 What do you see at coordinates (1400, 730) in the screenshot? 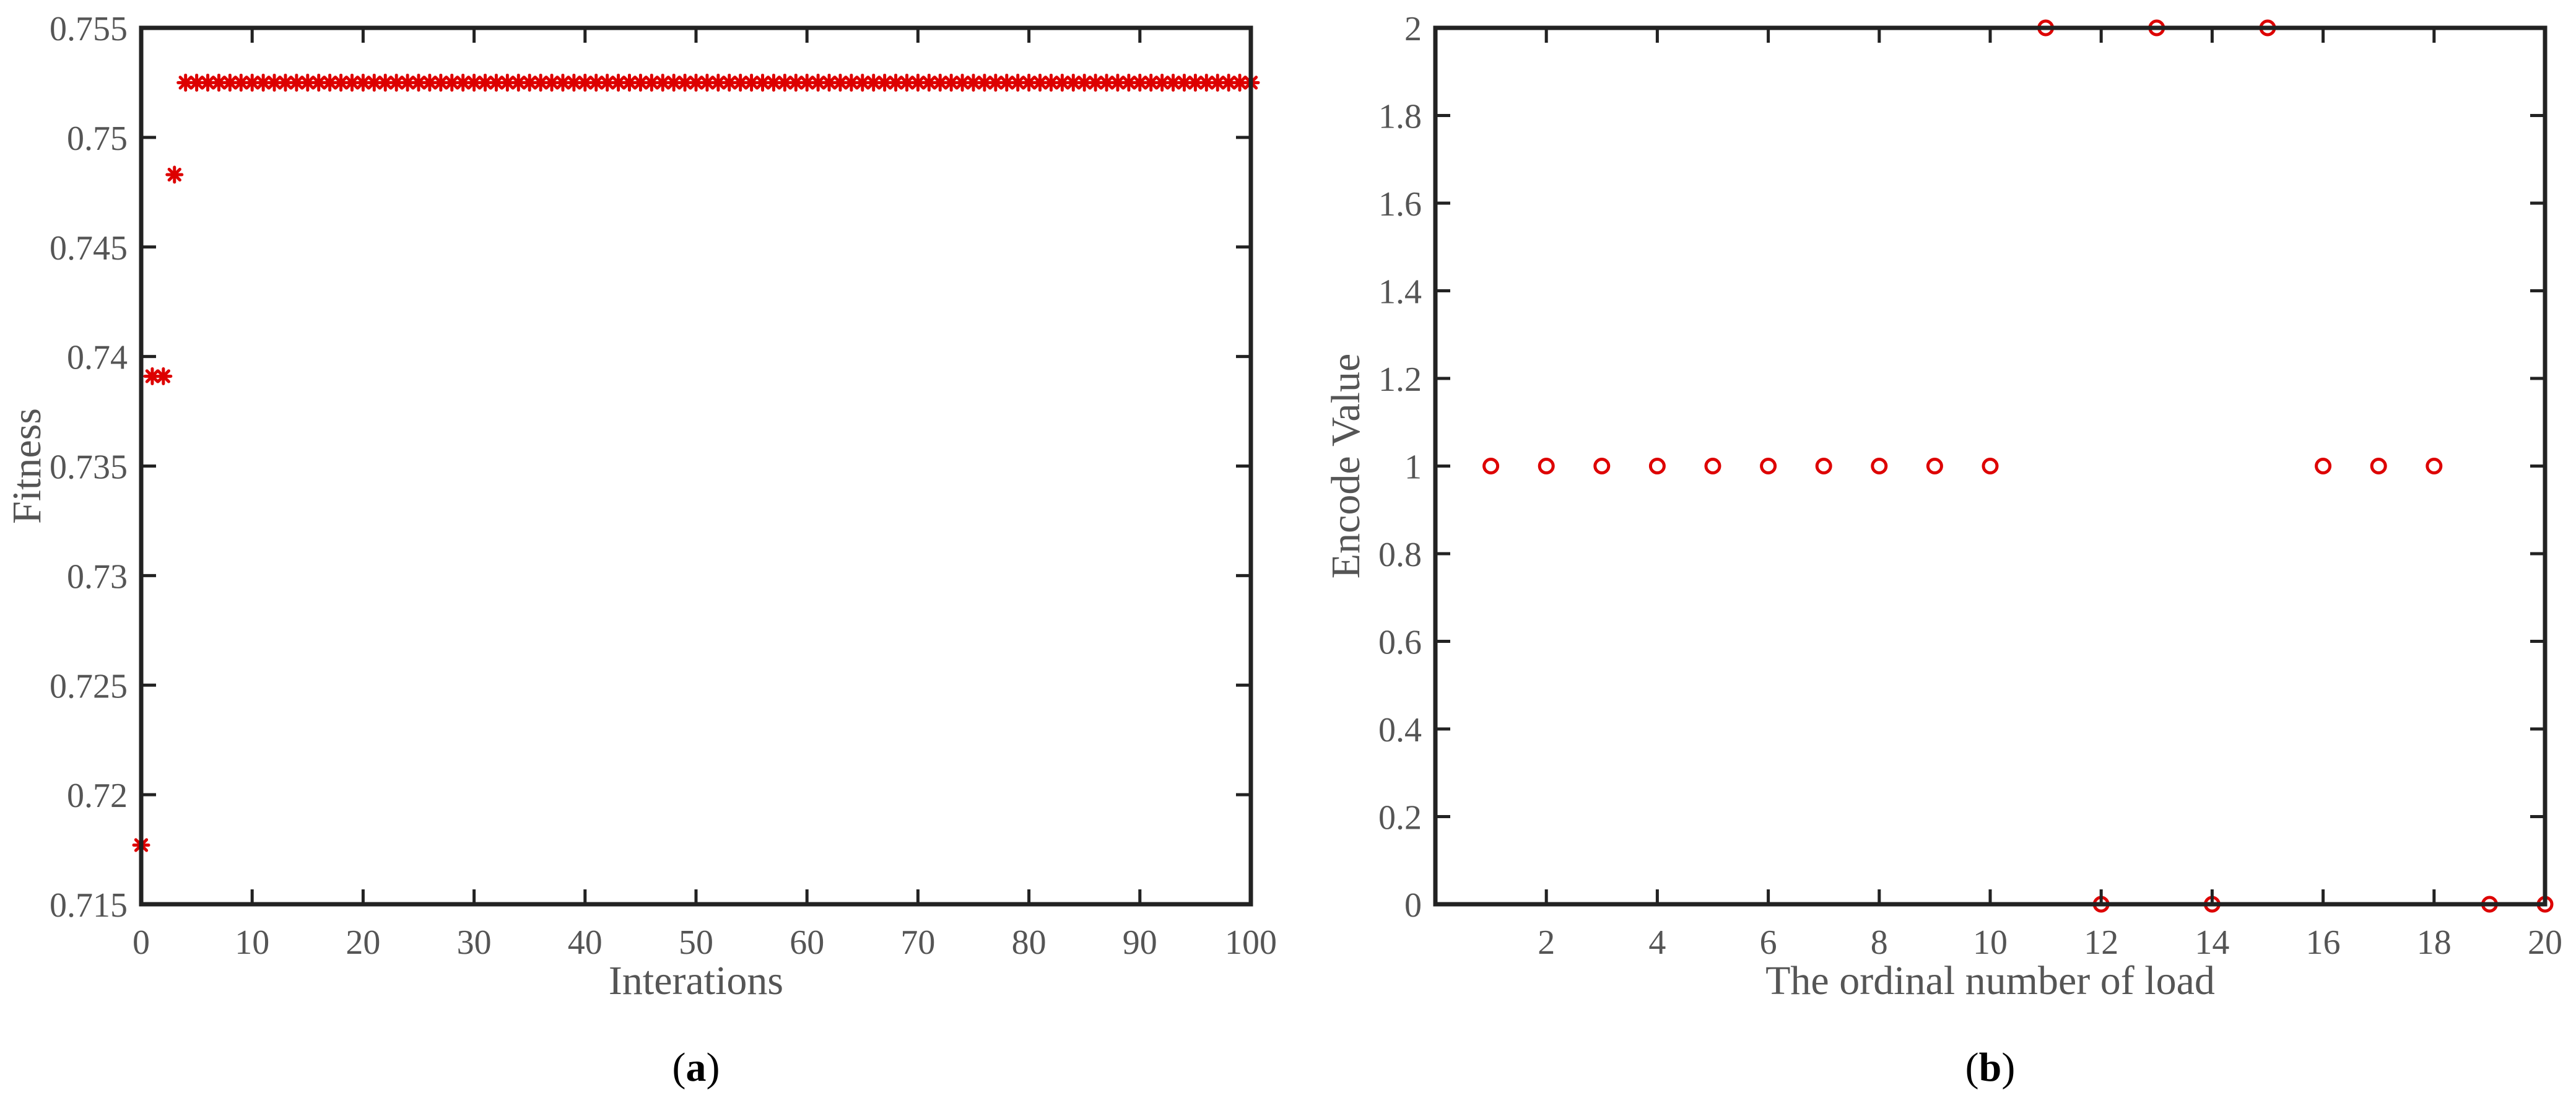
I see `y-tick-label: 0.4` at bounding box center [1400, 730].